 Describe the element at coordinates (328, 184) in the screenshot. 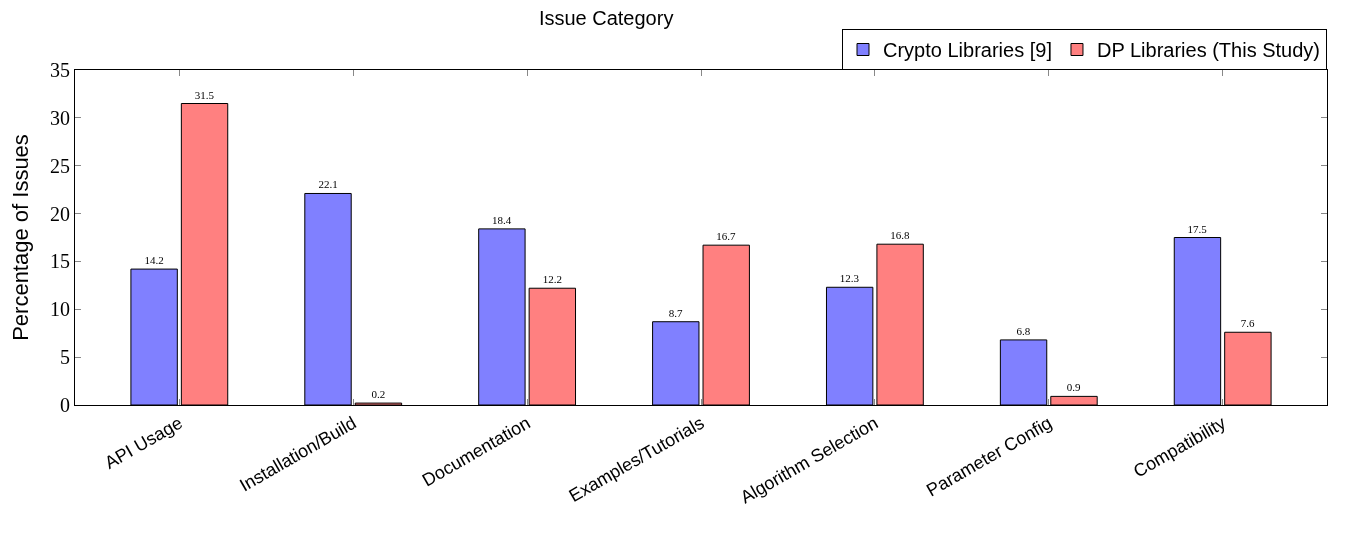

I see `data-label: 22.1` at that location.